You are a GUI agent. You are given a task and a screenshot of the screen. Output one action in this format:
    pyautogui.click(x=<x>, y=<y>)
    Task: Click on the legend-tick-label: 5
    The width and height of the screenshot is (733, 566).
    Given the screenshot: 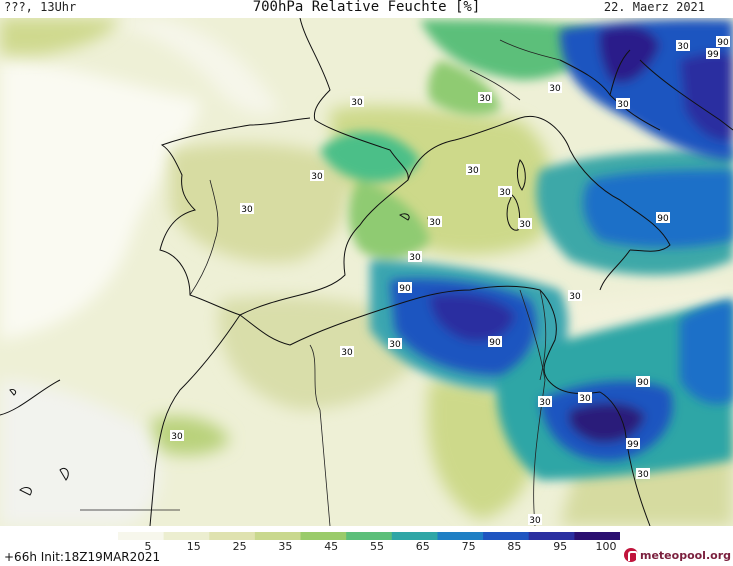 What is the action you would take?
    pyautogui.click(x=148, y=546)
    